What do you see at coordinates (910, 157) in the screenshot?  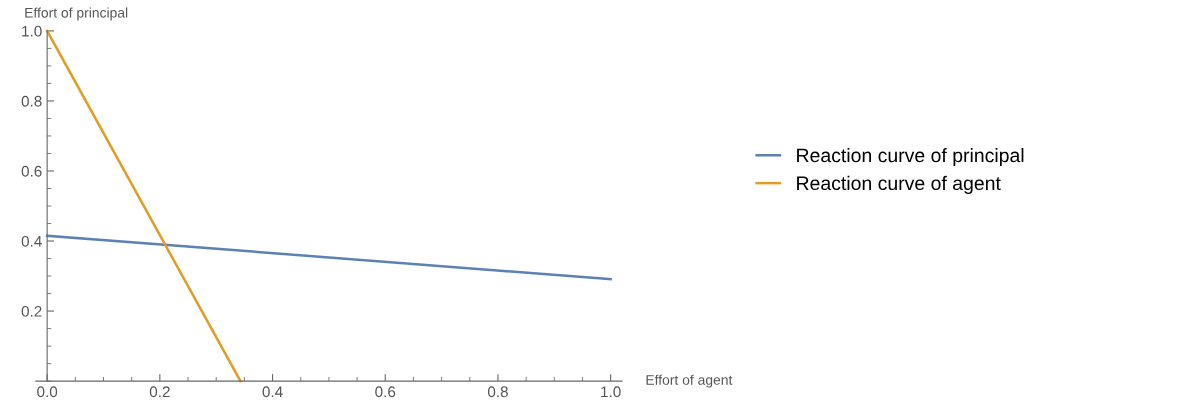 I see `legend-label: Reaction curve of principal` at bounding box center [910, 157].